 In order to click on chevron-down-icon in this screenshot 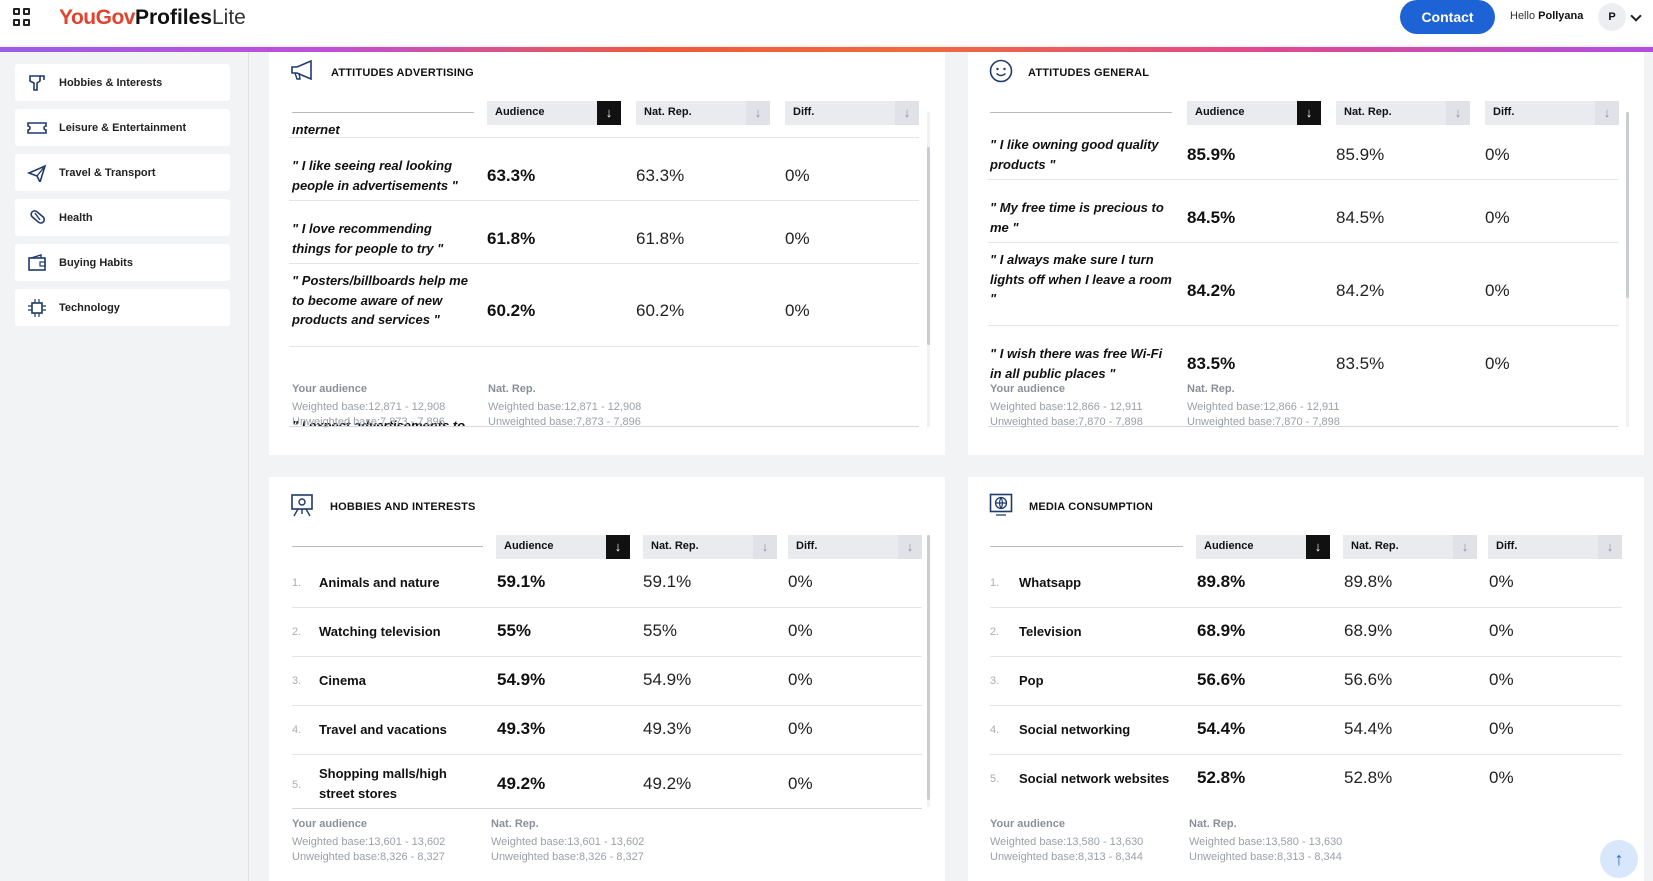, I will do `click(1636, 16)`.